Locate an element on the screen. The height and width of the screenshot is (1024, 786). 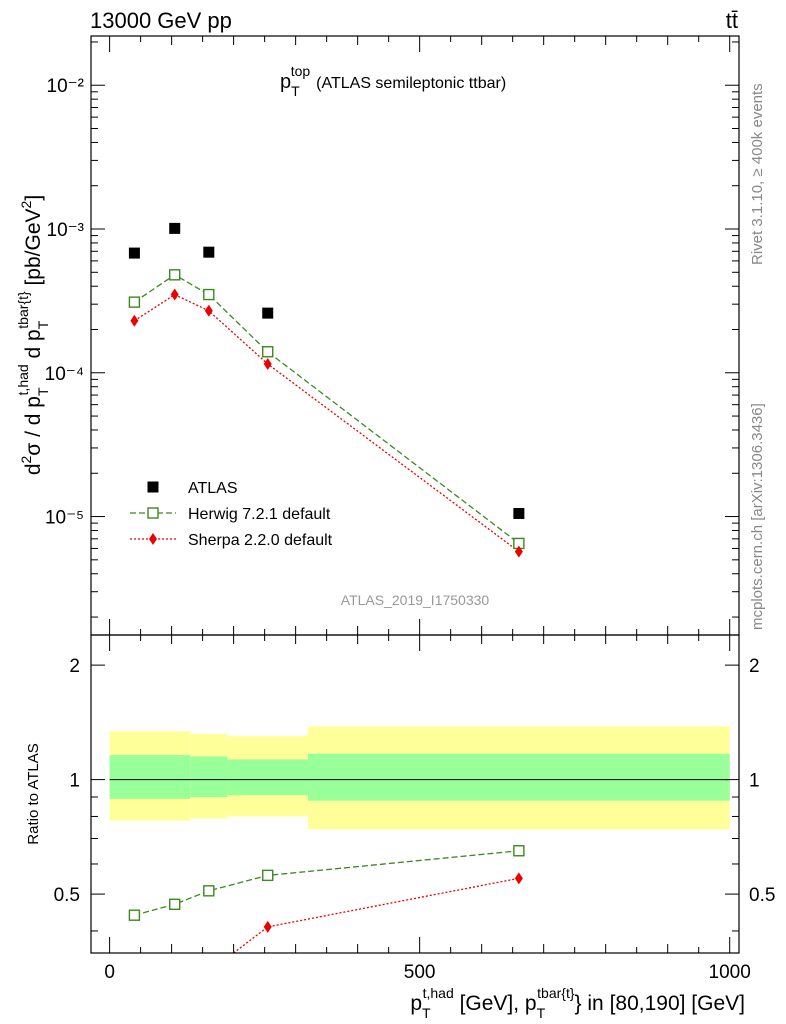
header-energy-label: 13000 GeV pp is located at coordinates (161, 20).